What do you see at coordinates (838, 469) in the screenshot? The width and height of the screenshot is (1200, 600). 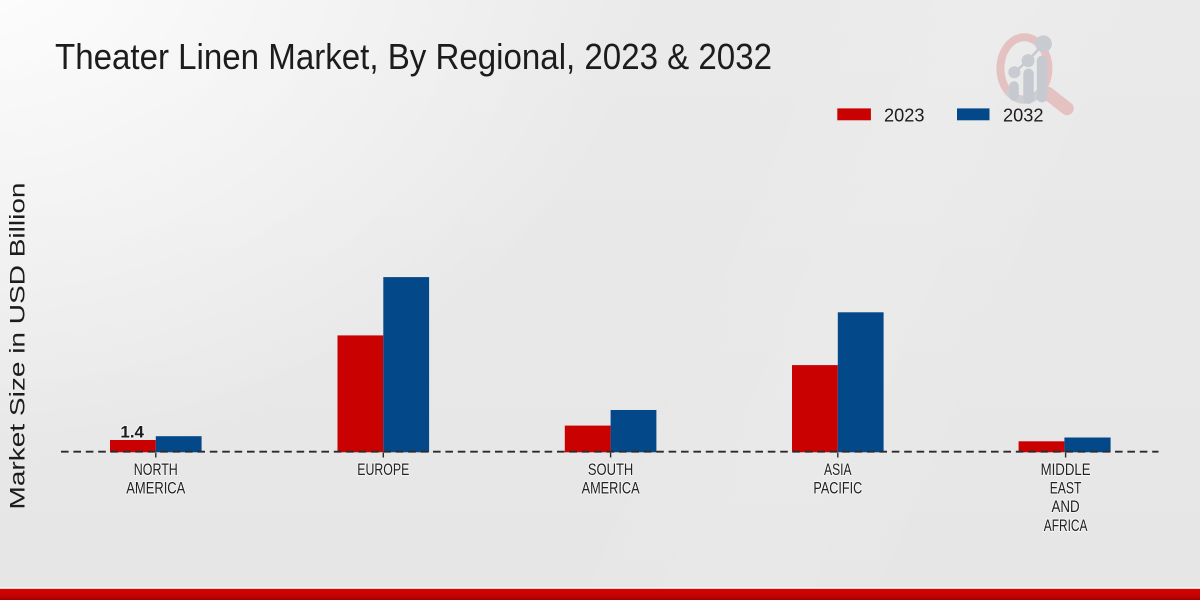 I see `svg-text: ASIA` at bounding box center [838, 469].